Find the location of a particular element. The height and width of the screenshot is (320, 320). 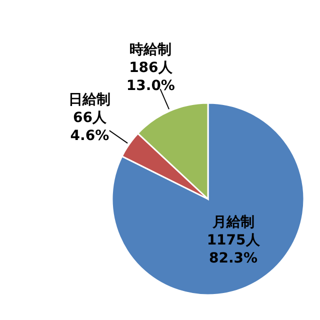

slice-label: 日給制 is located at coordinates (89, 100).